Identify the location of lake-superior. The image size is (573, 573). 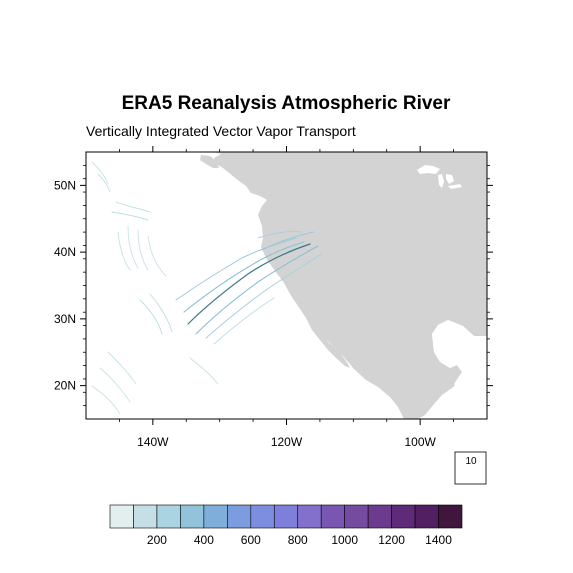
(428, 169).